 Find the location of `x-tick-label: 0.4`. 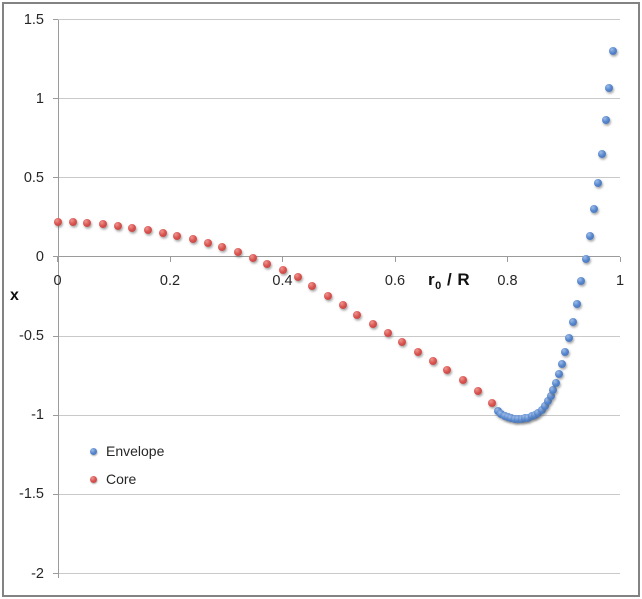

x-tick-label: 0.4 is located at coordinates (282, 280).